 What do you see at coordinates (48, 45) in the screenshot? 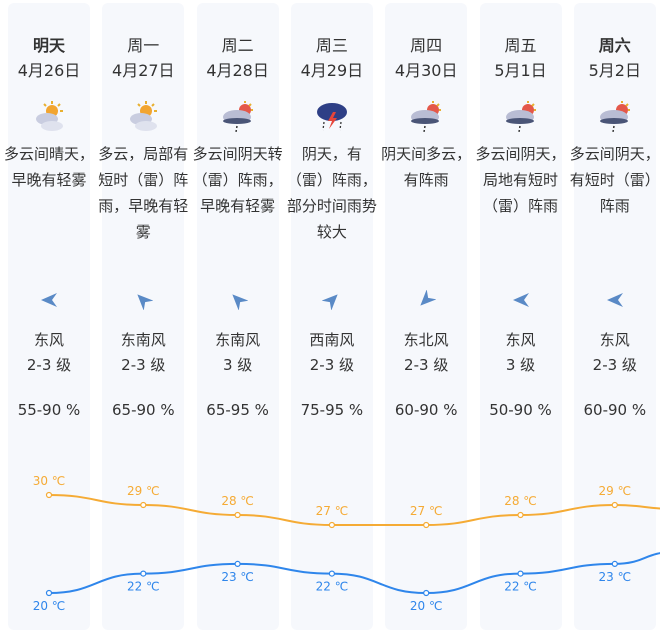
I see `day-label: 明天` at bounding box center [48, 45].